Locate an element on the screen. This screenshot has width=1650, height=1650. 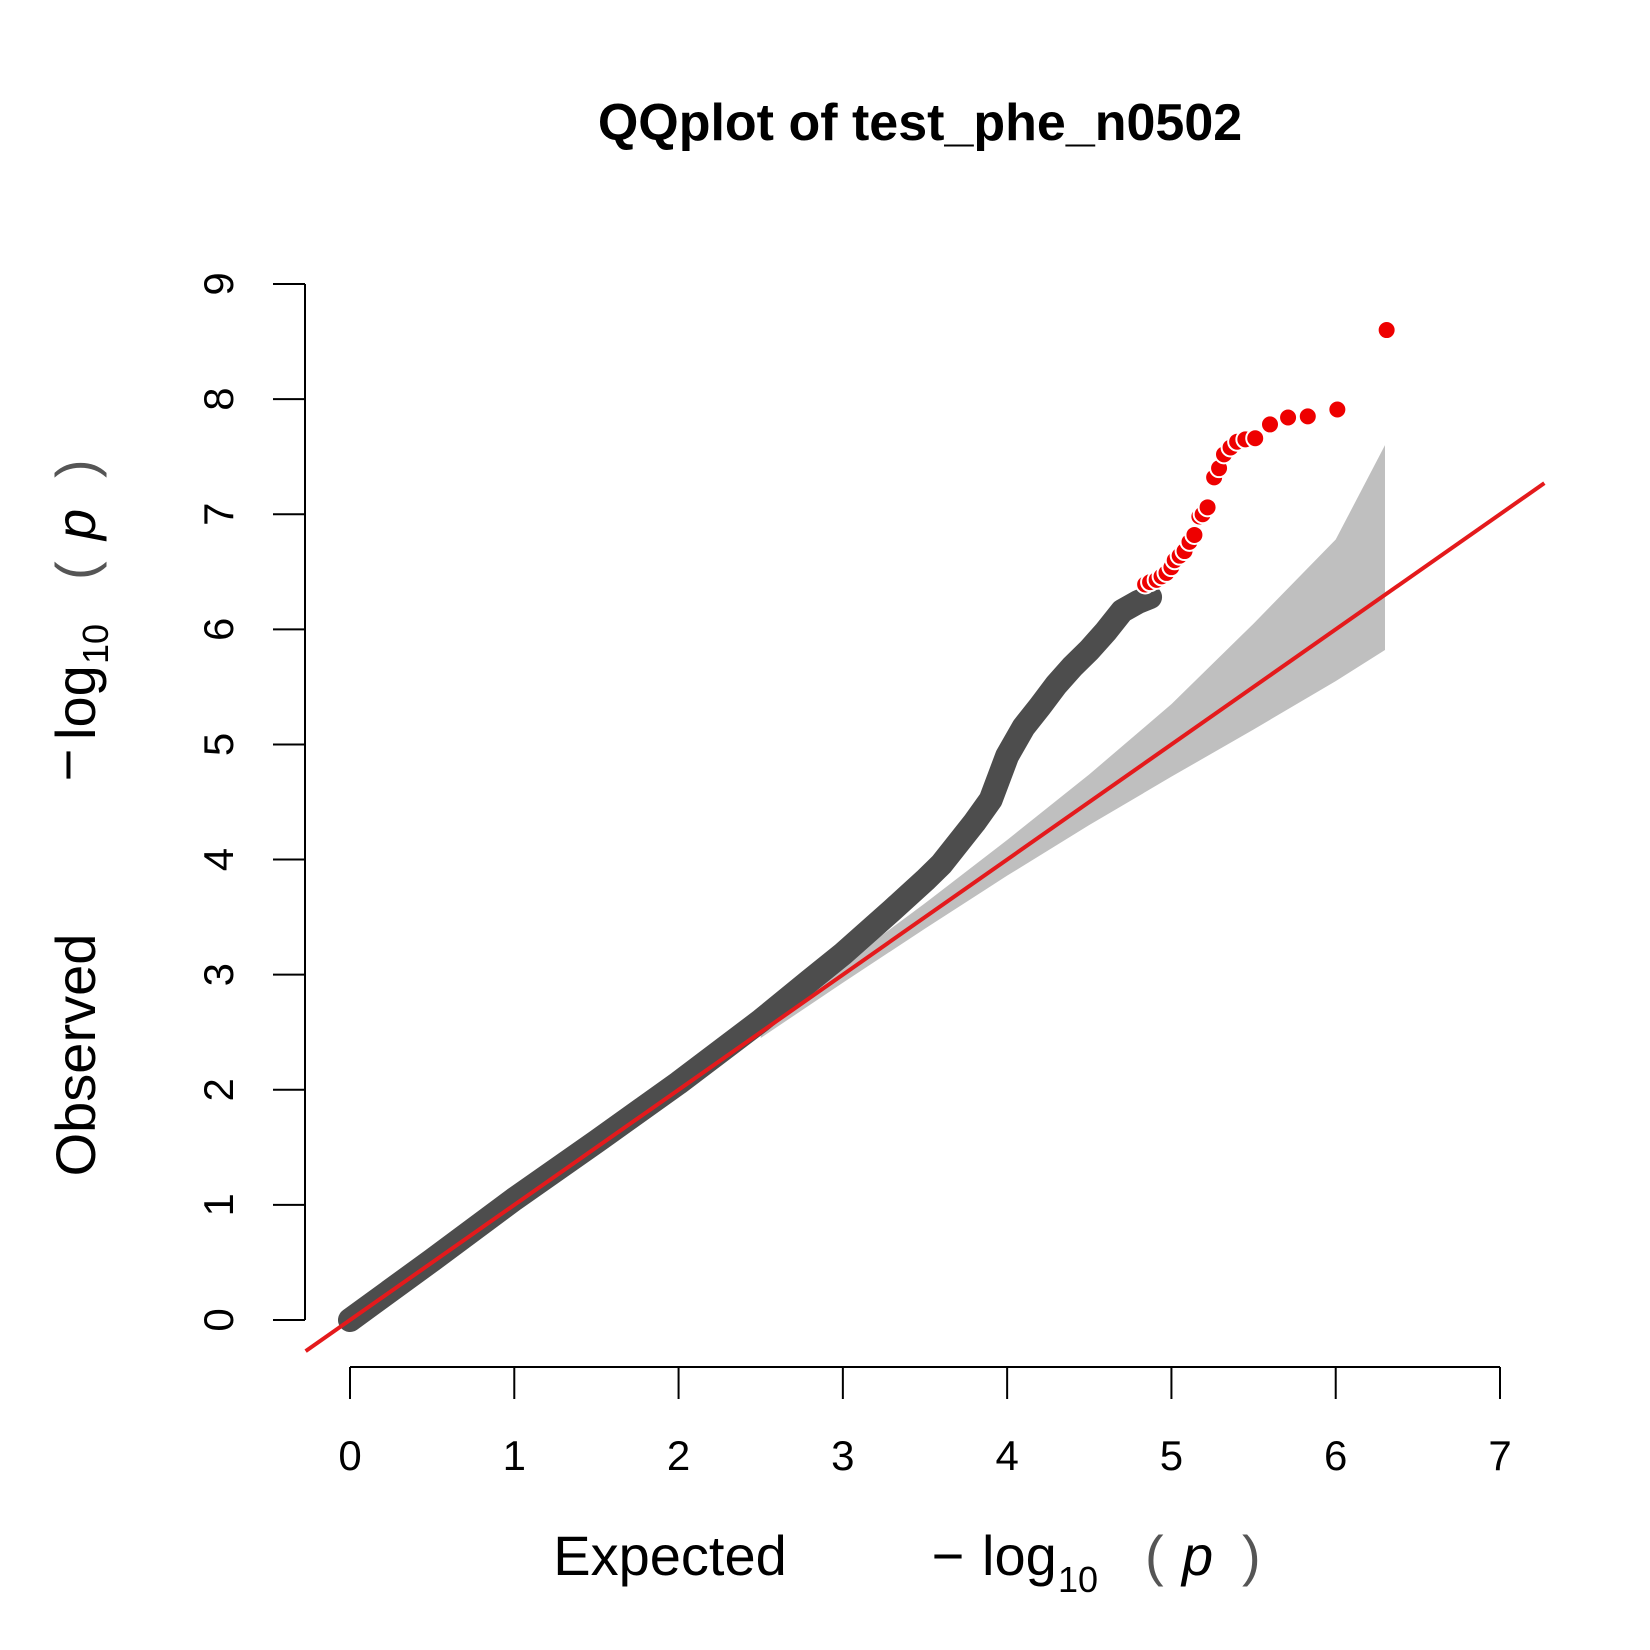
y-axis-label: Observed − log 10 ( p ) is located at coordinates (76, 817).